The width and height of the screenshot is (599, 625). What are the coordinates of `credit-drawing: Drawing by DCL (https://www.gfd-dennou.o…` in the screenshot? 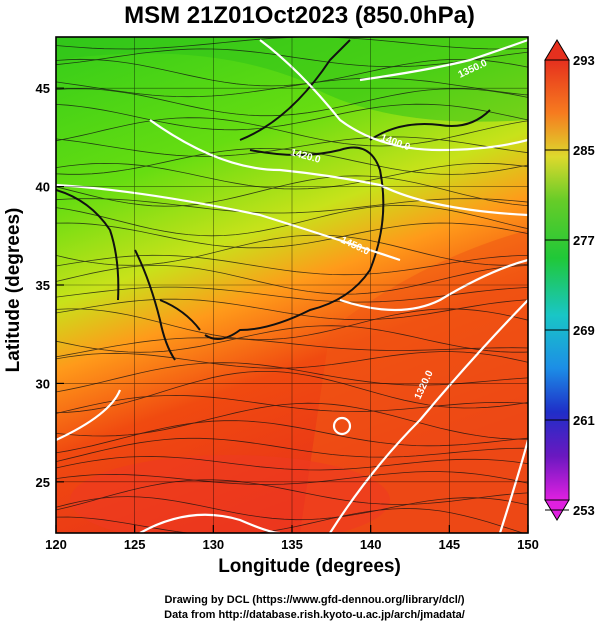 It's located at (314, 600).